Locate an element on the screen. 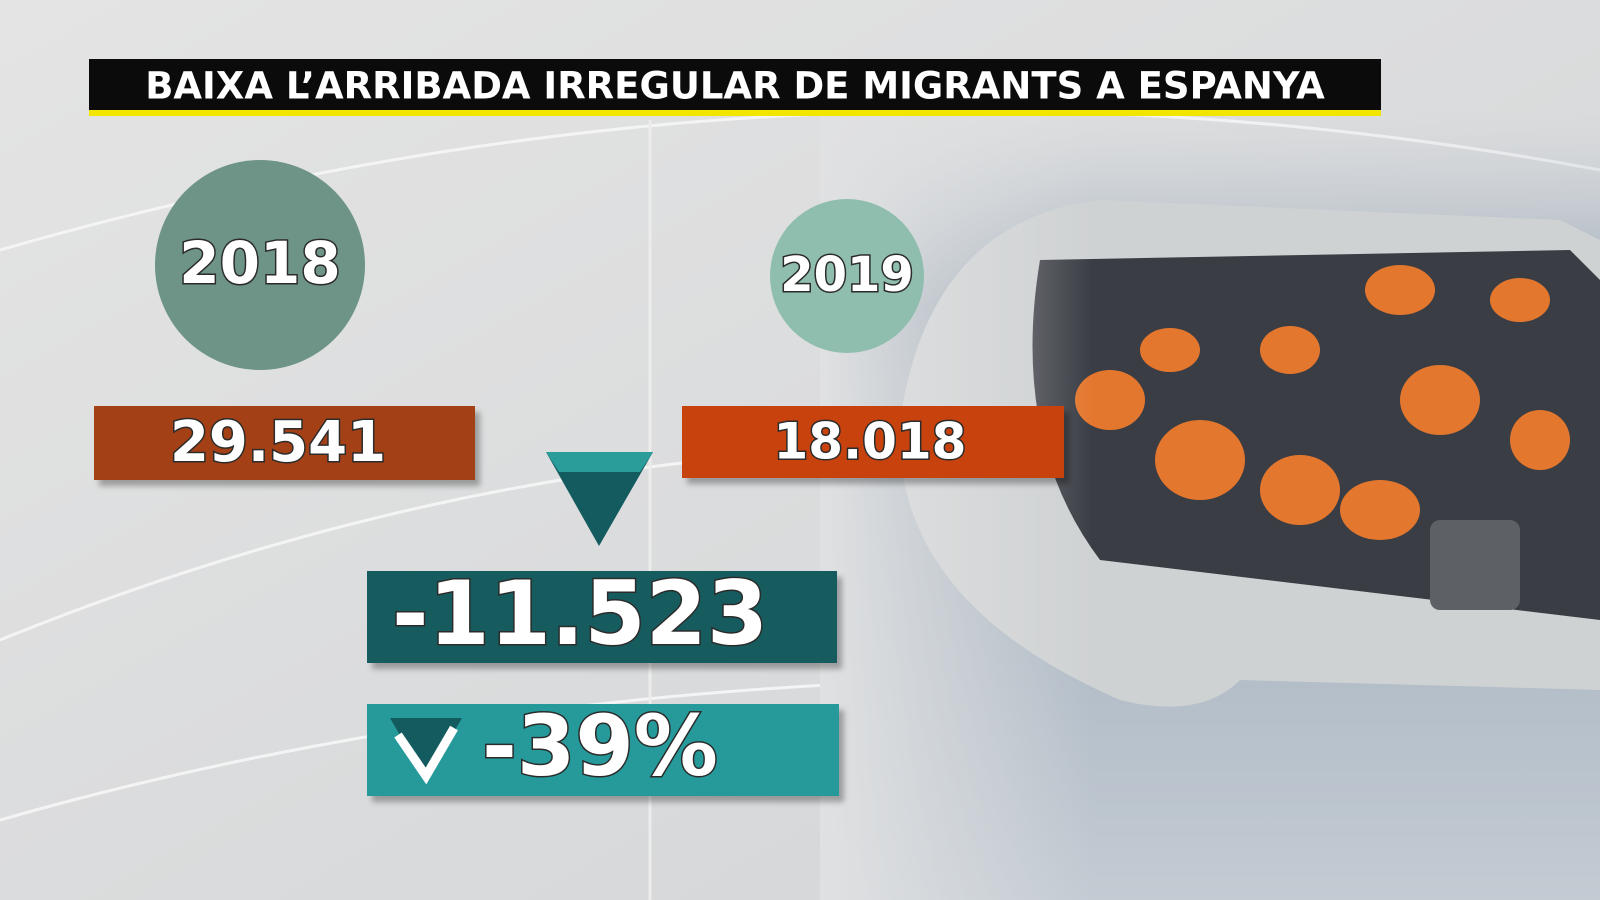 The width and height of the screenshot is (1600, 900). down-arrow is located at coordinates (599, 499).